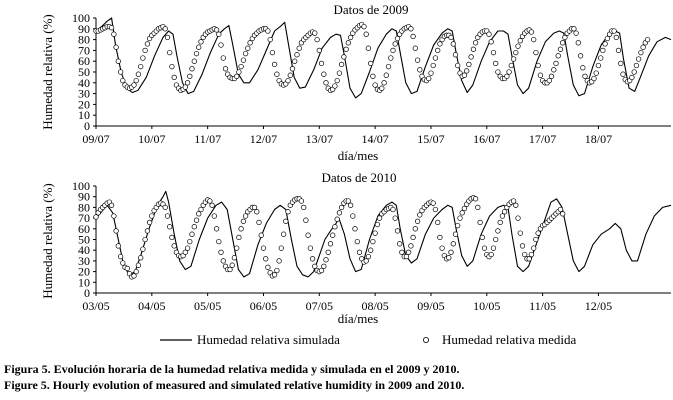 This screenshot has height=400, width=673. I want to click on chart-2010-y-tick-label: 10, so click(84, 282).